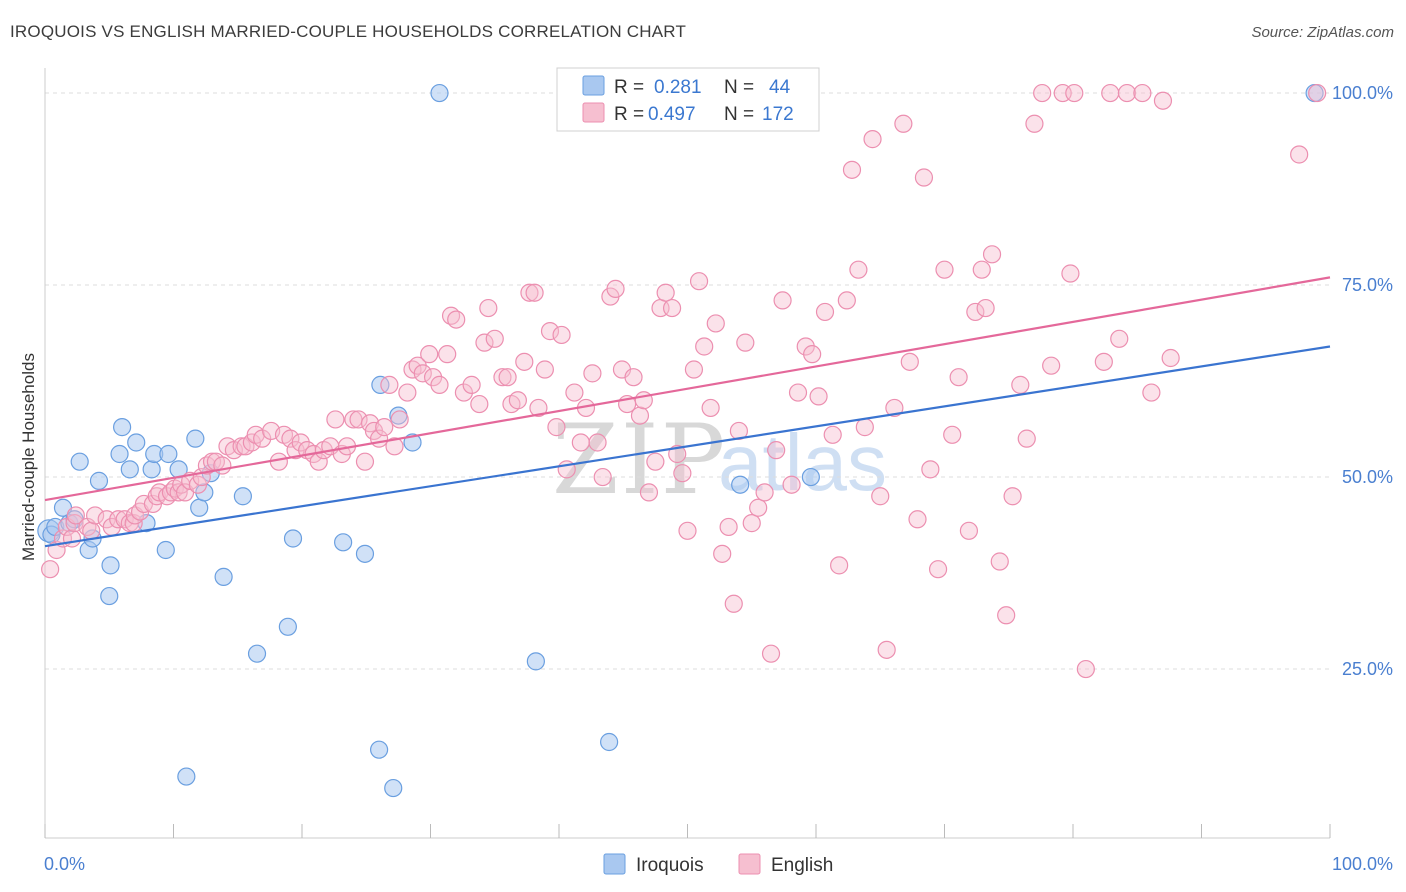  Describe the element at coordinates (1367, 669) in the screenshot. I see `y-tick-label: 25.0%` at that location.